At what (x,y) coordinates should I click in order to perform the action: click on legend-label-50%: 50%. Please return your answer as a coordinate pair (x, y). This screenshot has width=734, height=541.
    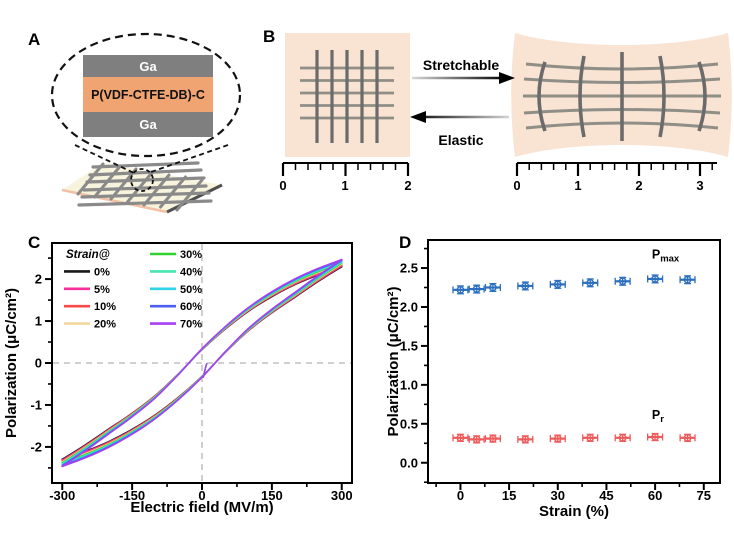
    Looking at the image, I should click on (191, 290).